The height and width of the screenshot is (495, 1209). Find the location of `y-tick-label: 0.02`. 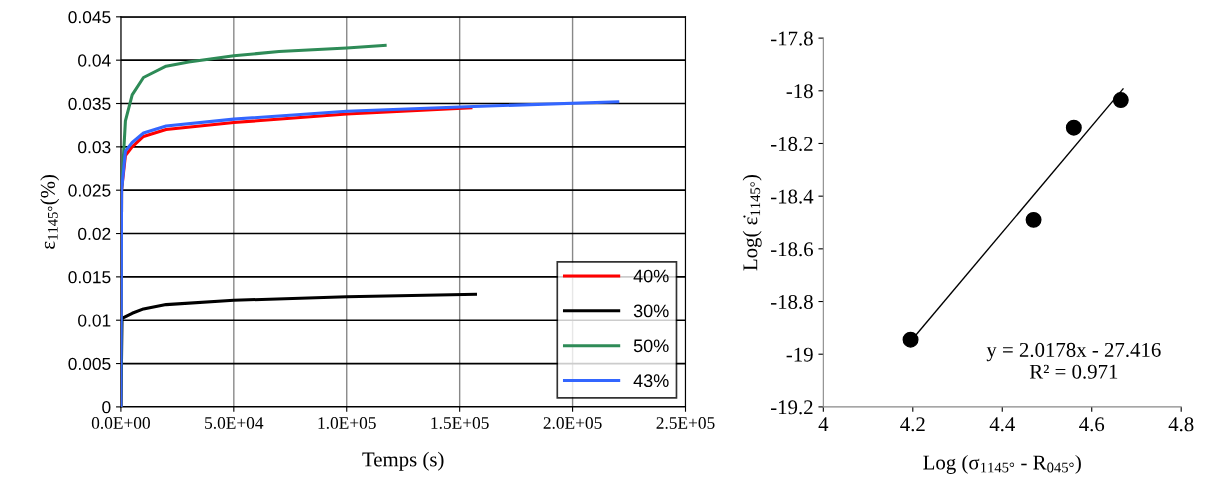

y-tick-label: 0.02 is located at coordinates (94, 233).